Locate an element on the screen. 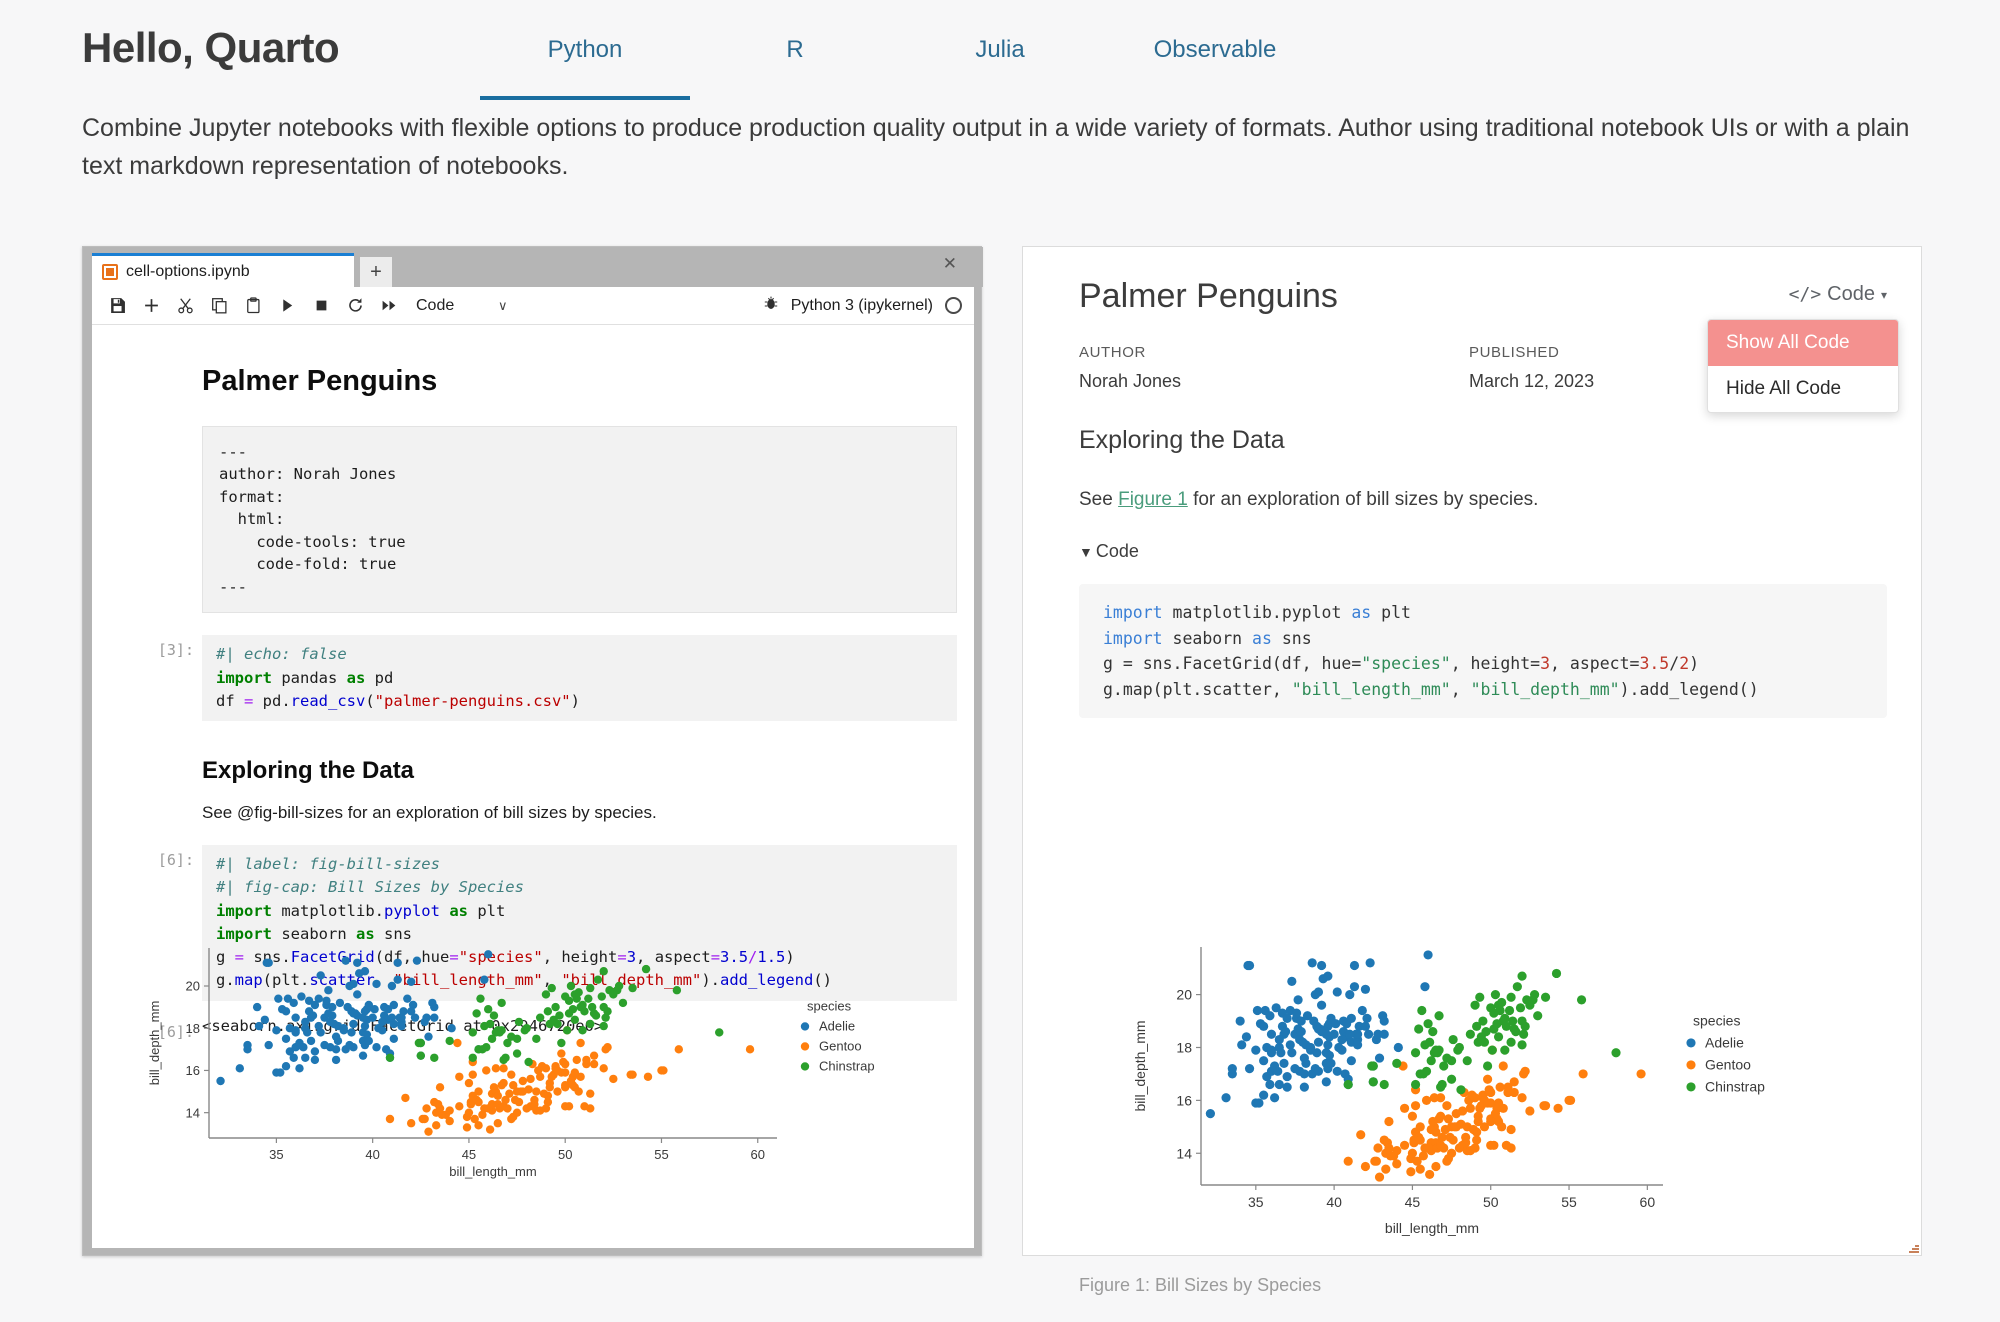 This screenshot has width=2000, height=1322. kernel-status: Python 3 (ipykernel) is located at coordinates (868, 305).